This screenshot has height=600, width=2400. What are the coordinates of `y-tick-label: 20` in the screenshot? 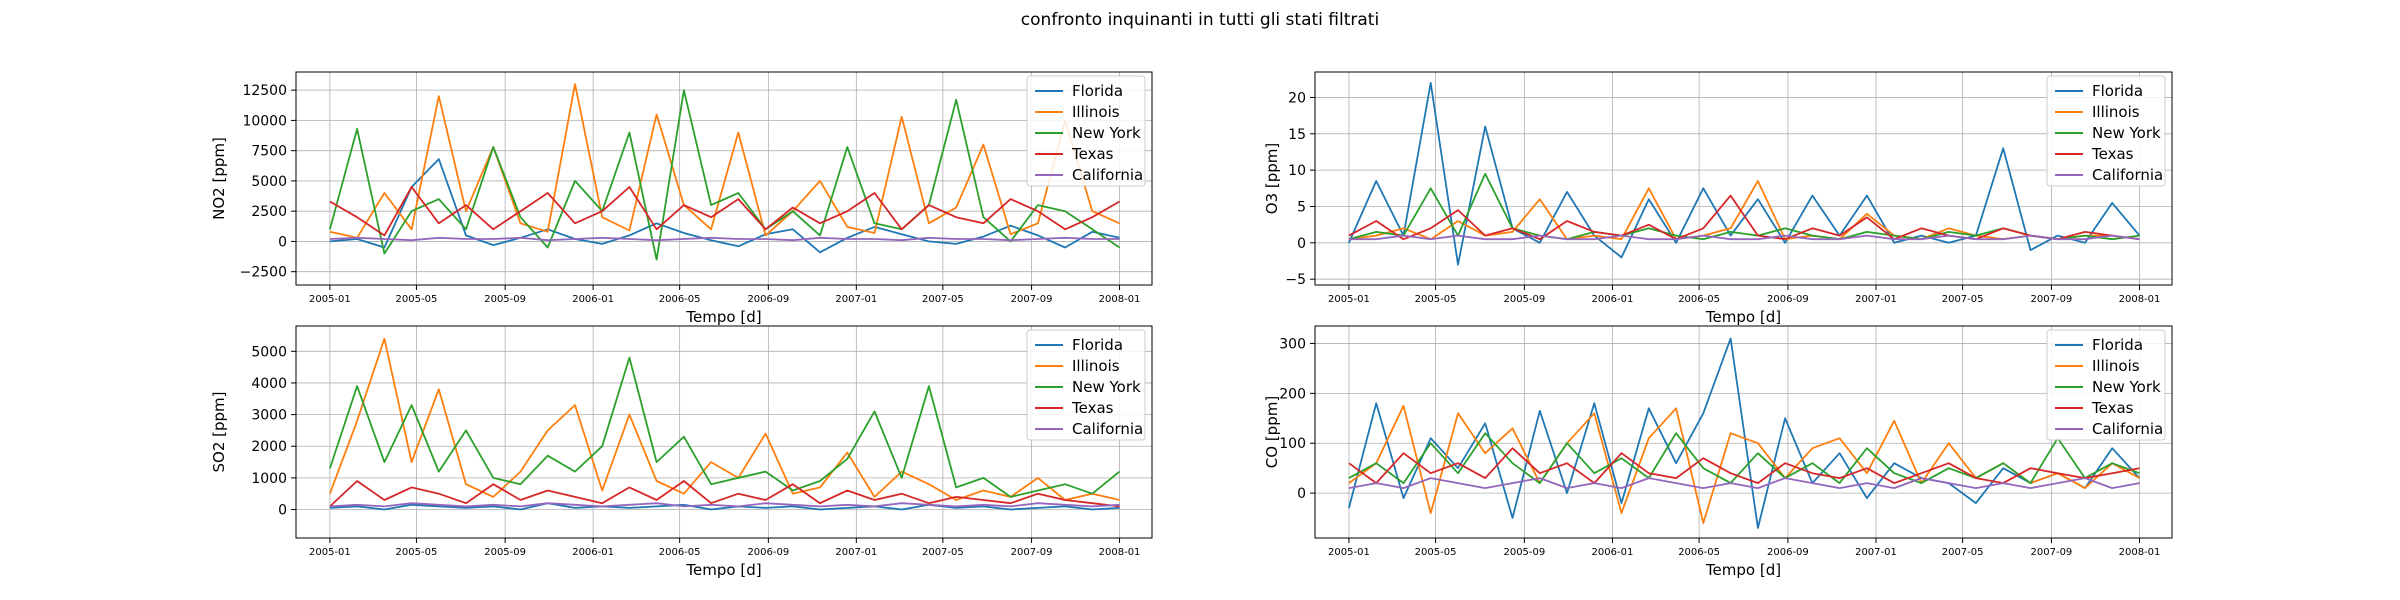 It's located at (1297, 98).